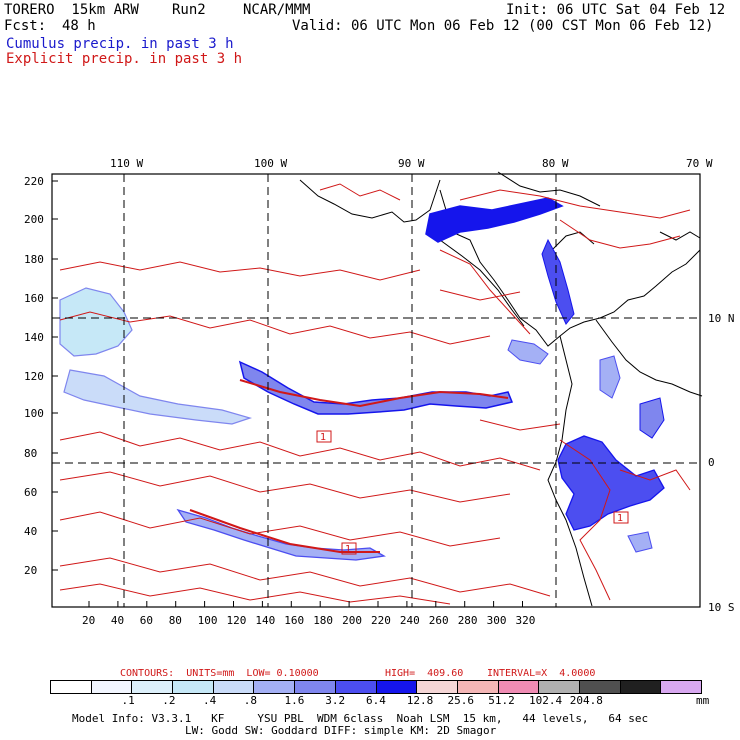 The height and width of the screenshot is (740, 740). I want to click on lon-label: 90 W, so click(411, 163).